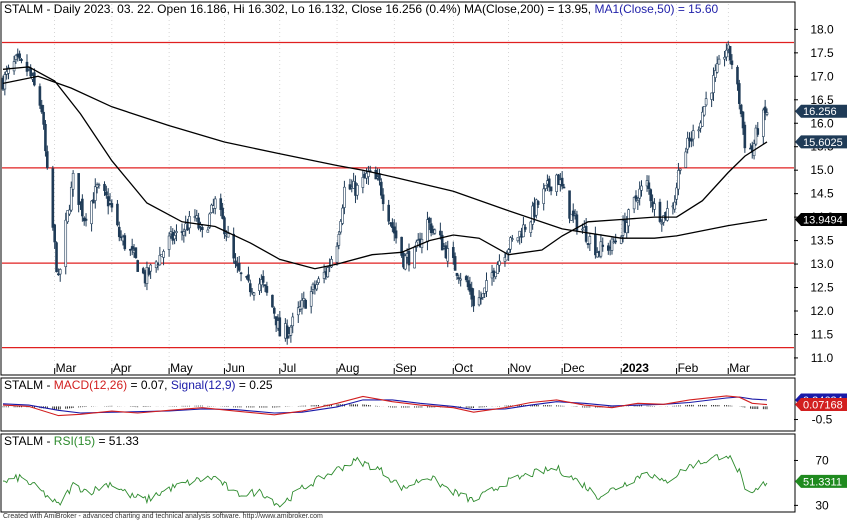 The image size is (850, 520). What do you see at coordinates (822, 334) in the screenshot?
I see `y-tick-label: 11.5` at bounding box center [822, 334].